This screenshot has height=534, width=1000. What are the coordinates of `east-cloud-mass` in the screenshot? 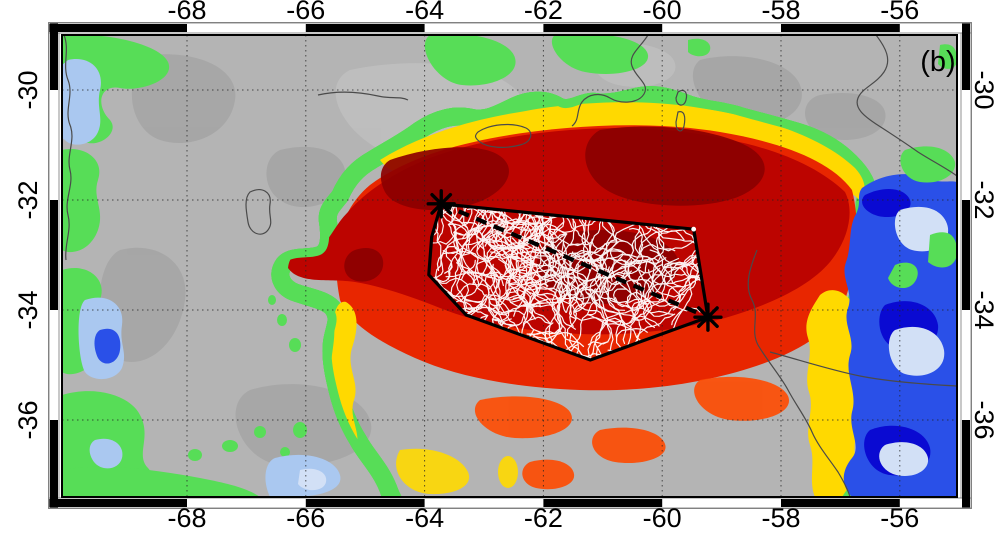 It's located at (900, 321).